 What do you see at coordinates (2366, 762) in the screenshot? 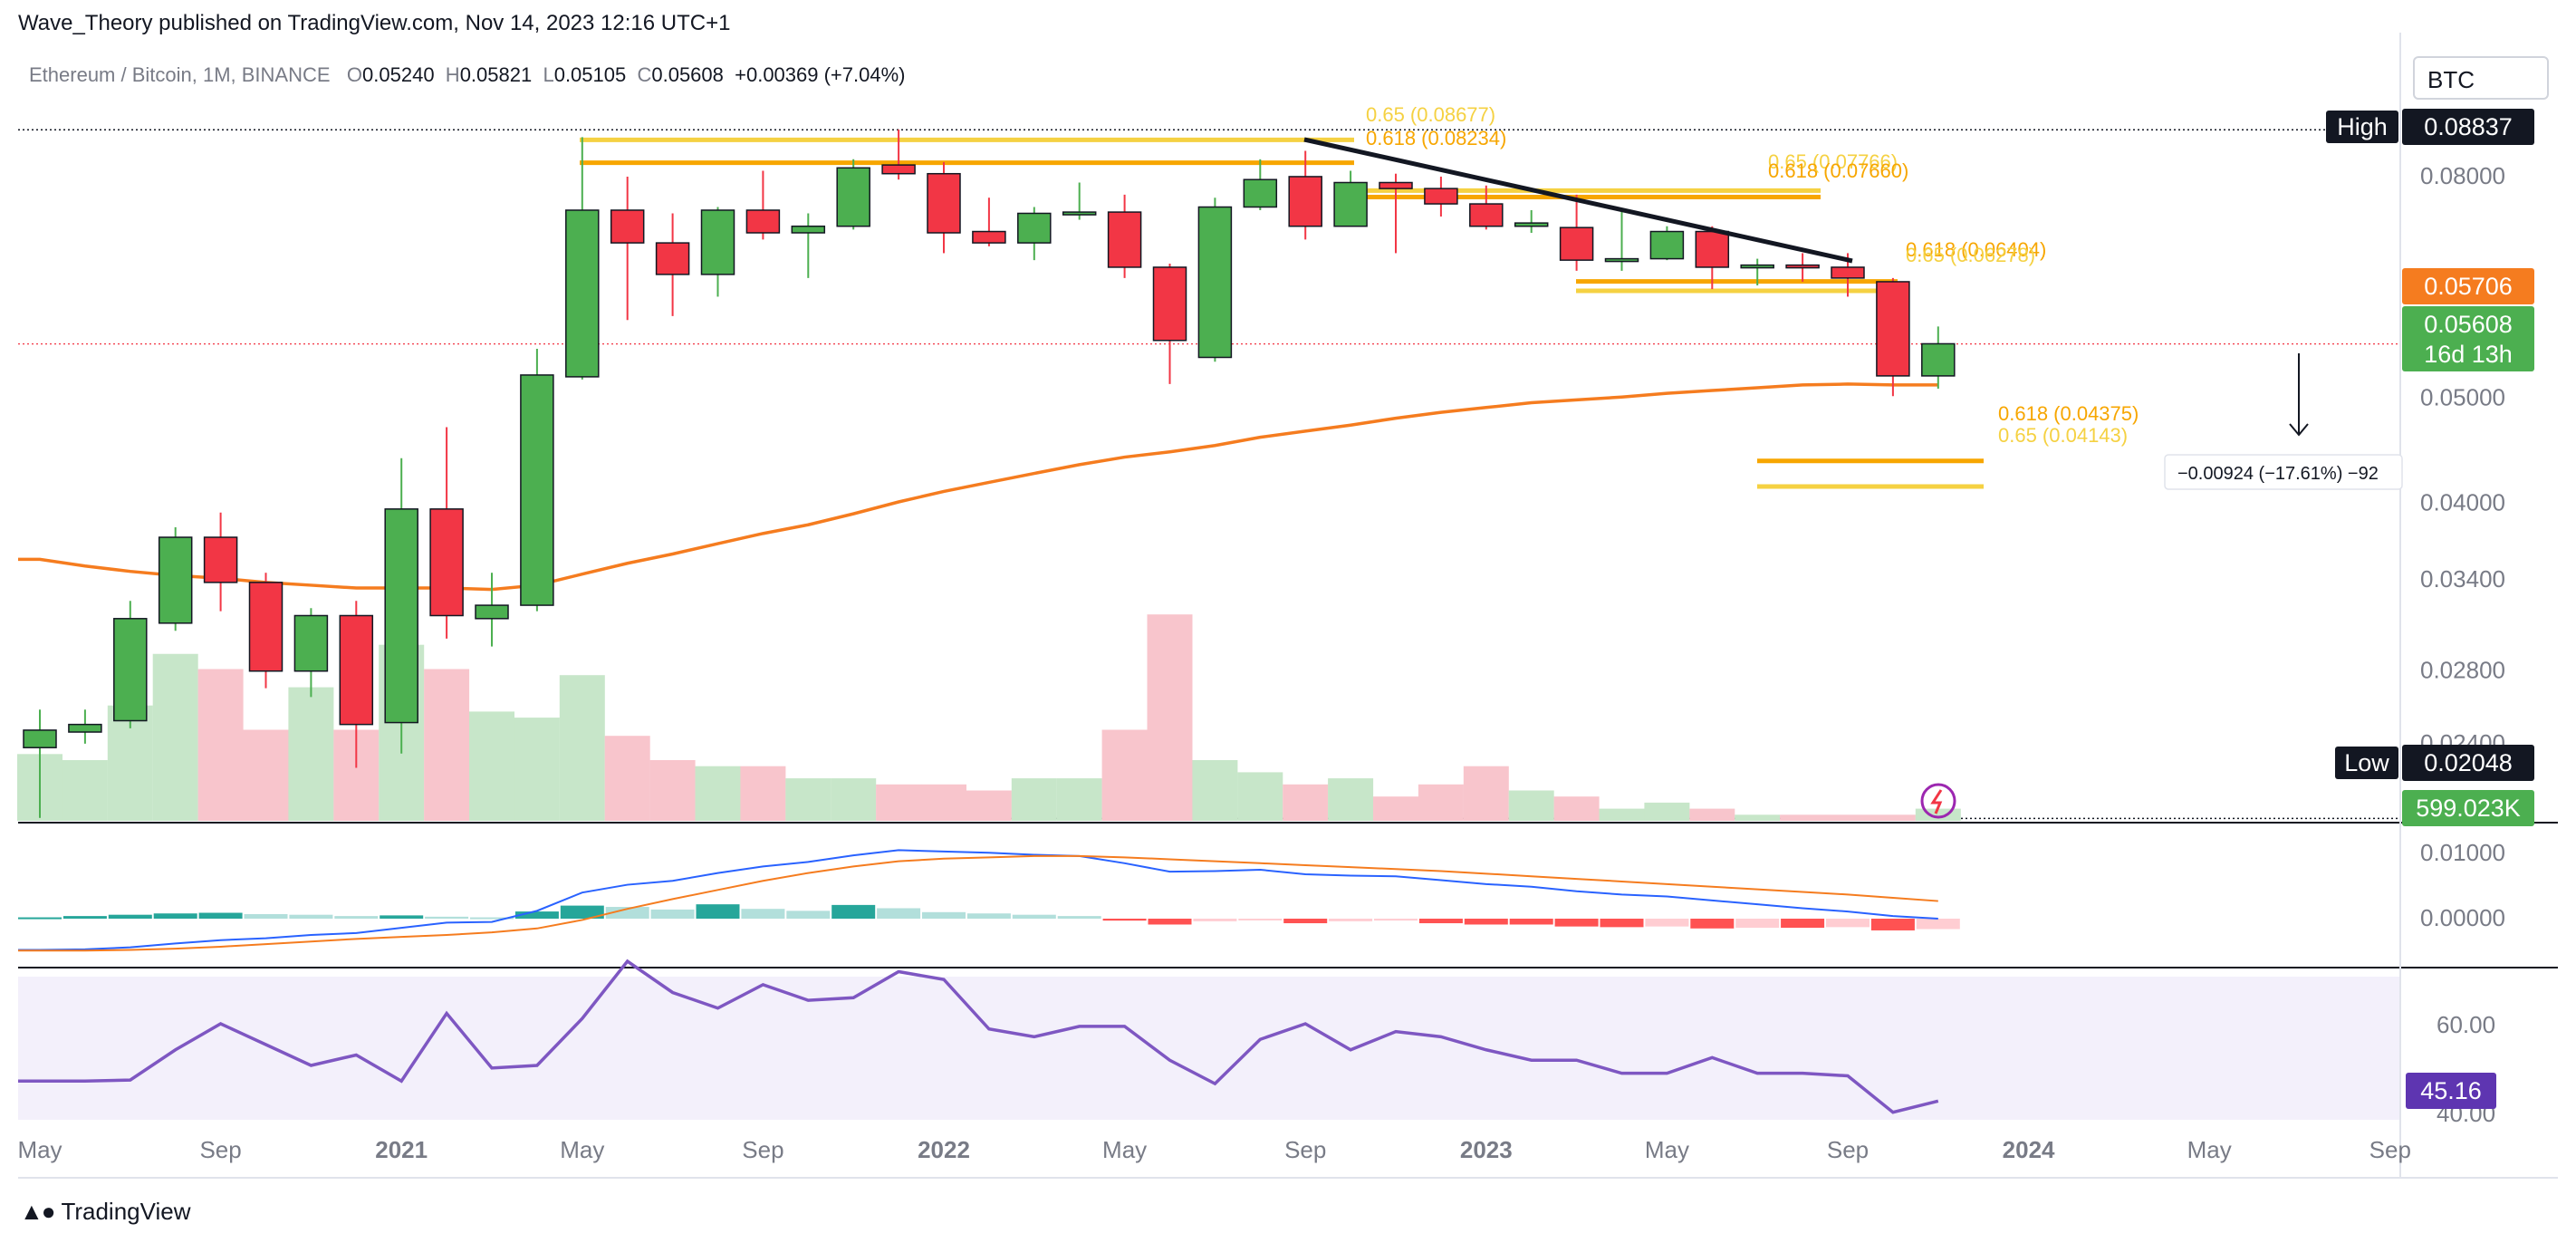
I see `low-label-badge-text: Low` at bounding box center [2366, 762].